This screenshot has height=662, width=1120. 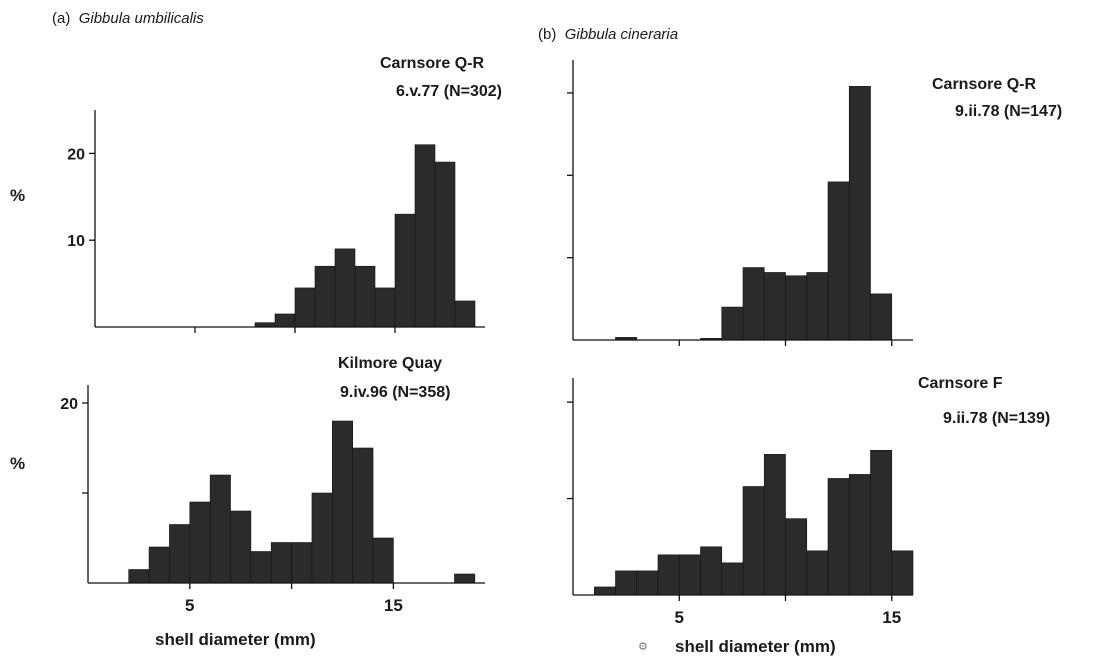 I want to click on chart-1-ytick-label-20: 20, so click(x=76, y=154).